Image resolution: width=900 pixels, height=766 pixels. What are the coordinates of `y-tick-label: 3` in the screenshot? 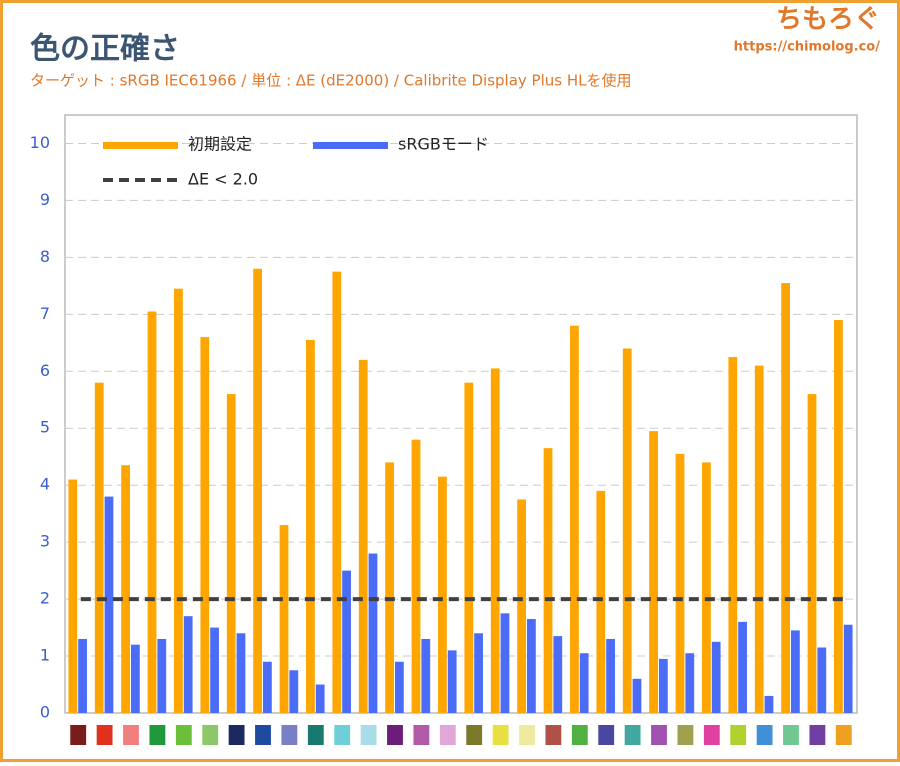 It's located at (45, 541).